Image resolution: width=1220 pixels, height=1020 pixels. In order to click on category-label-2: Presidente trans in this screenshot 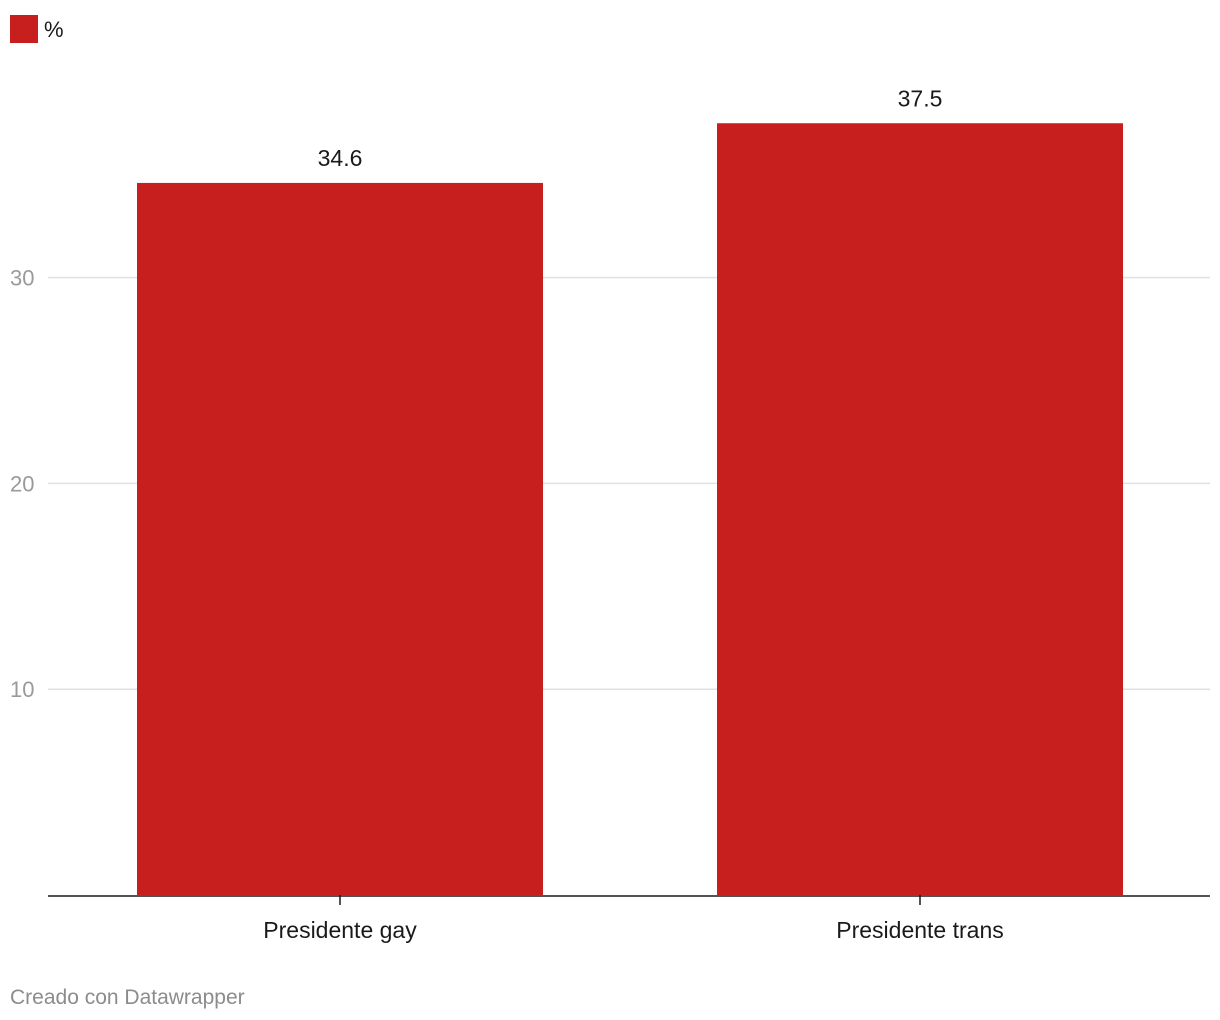, I will do `click(919, 930)`.